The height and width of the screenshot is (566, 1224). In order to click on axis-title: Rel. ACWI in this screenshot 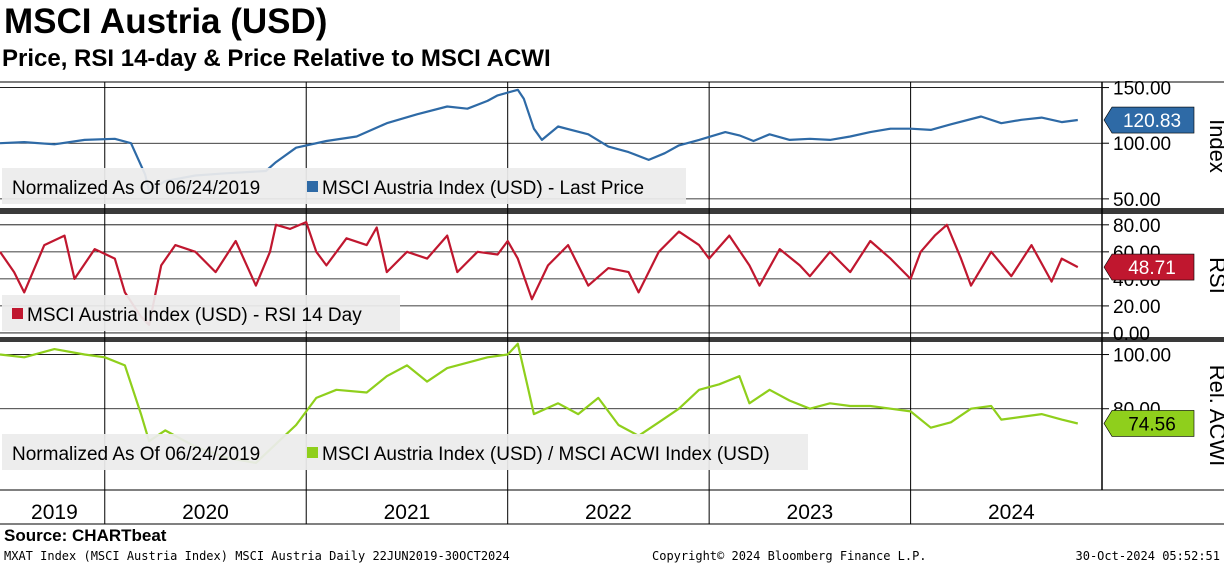, I will do `click(1214, 415)`.